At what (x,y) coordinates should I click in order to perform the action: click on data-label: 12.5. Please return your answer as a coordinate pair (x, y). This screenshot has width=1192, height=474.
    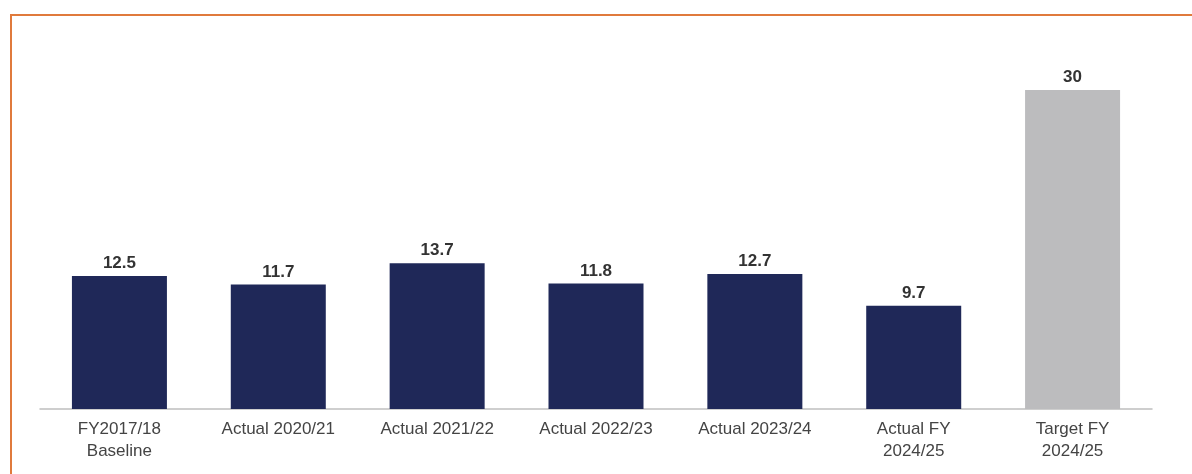
    Looking at the image, I should click on (119, 263).